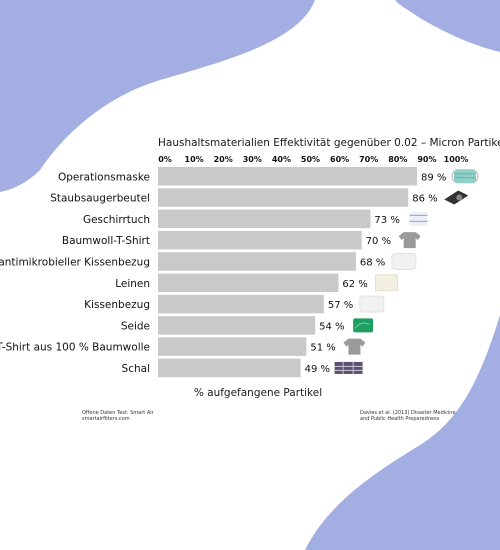 The image size is (500, 550). Describe the element at coordinates (117, 305) in the screenshot. I see `category-label: Kissenbezug` at that location.